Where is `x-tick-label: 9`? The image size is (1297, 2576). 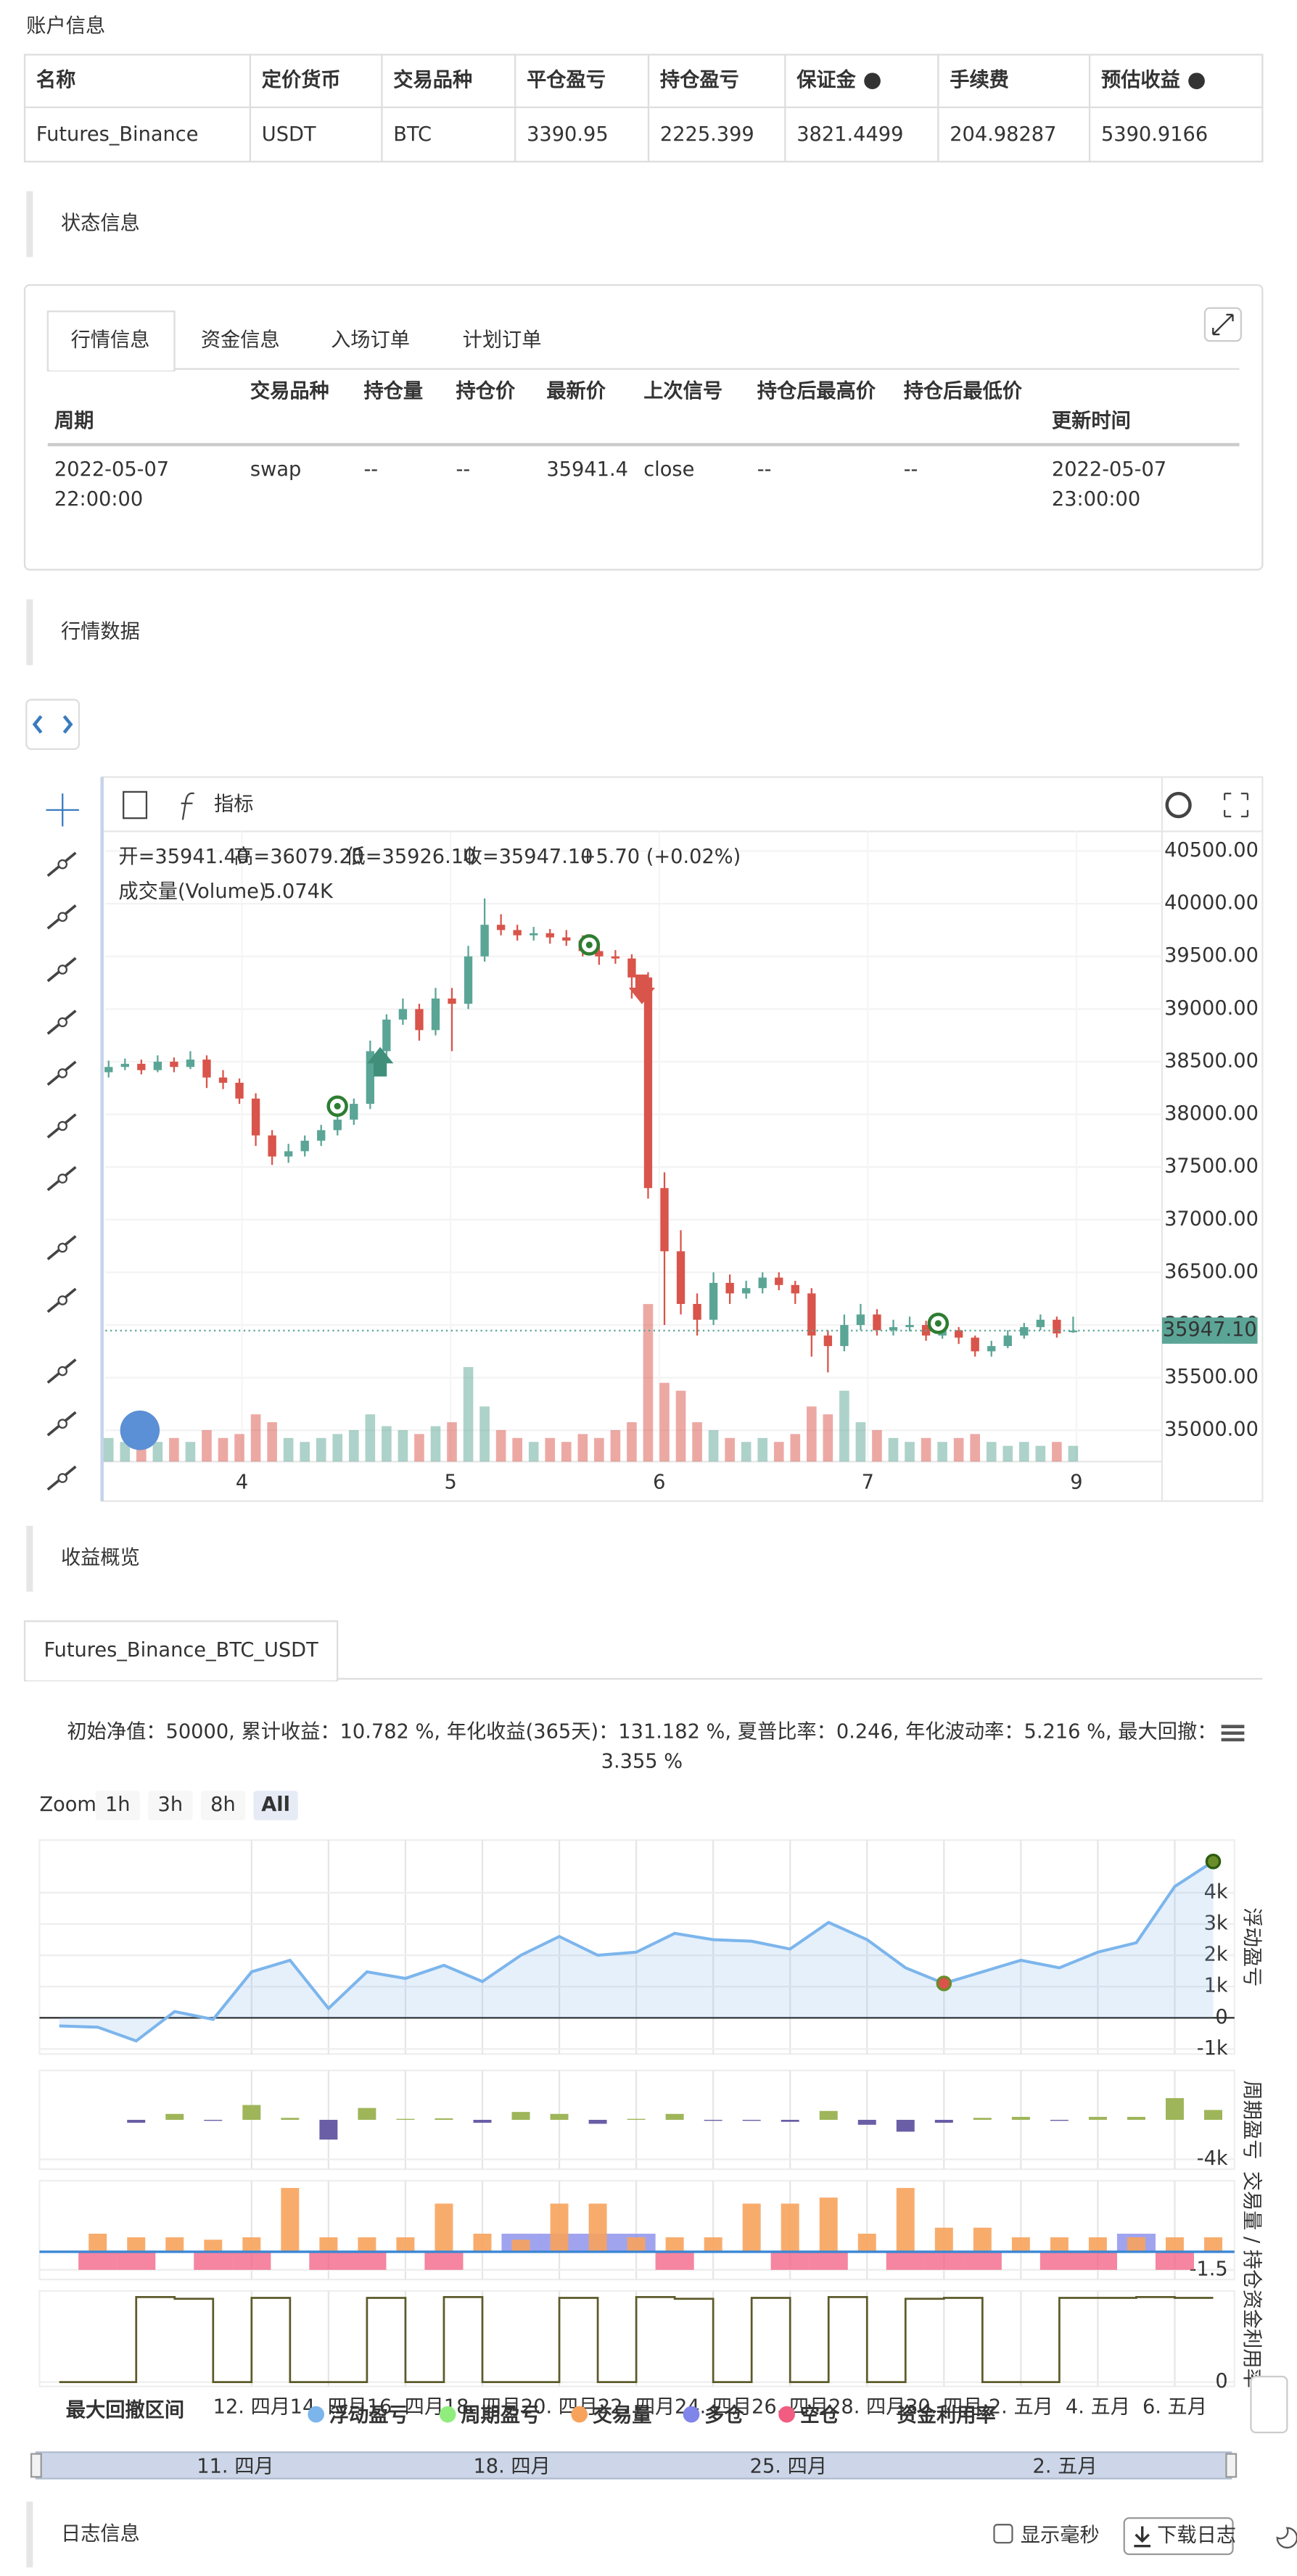
x-tick-label: 9 is located at coordinates (1076, 1482).